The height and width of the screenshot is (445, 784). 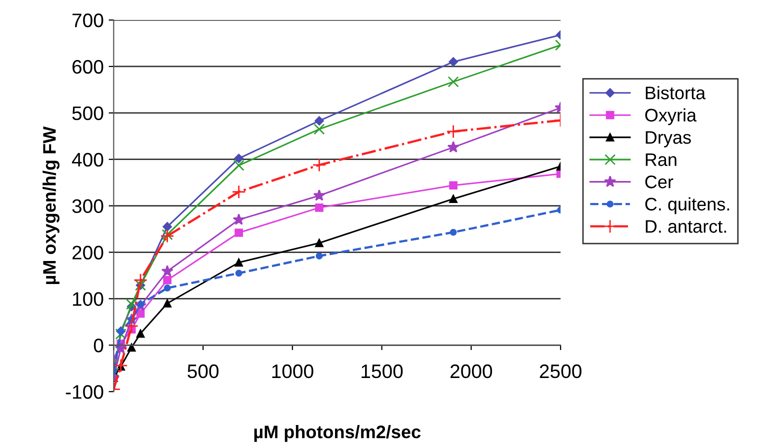 I want to click on x-axis-title: µM photons/m2/sec, so click(x=337, y=433).